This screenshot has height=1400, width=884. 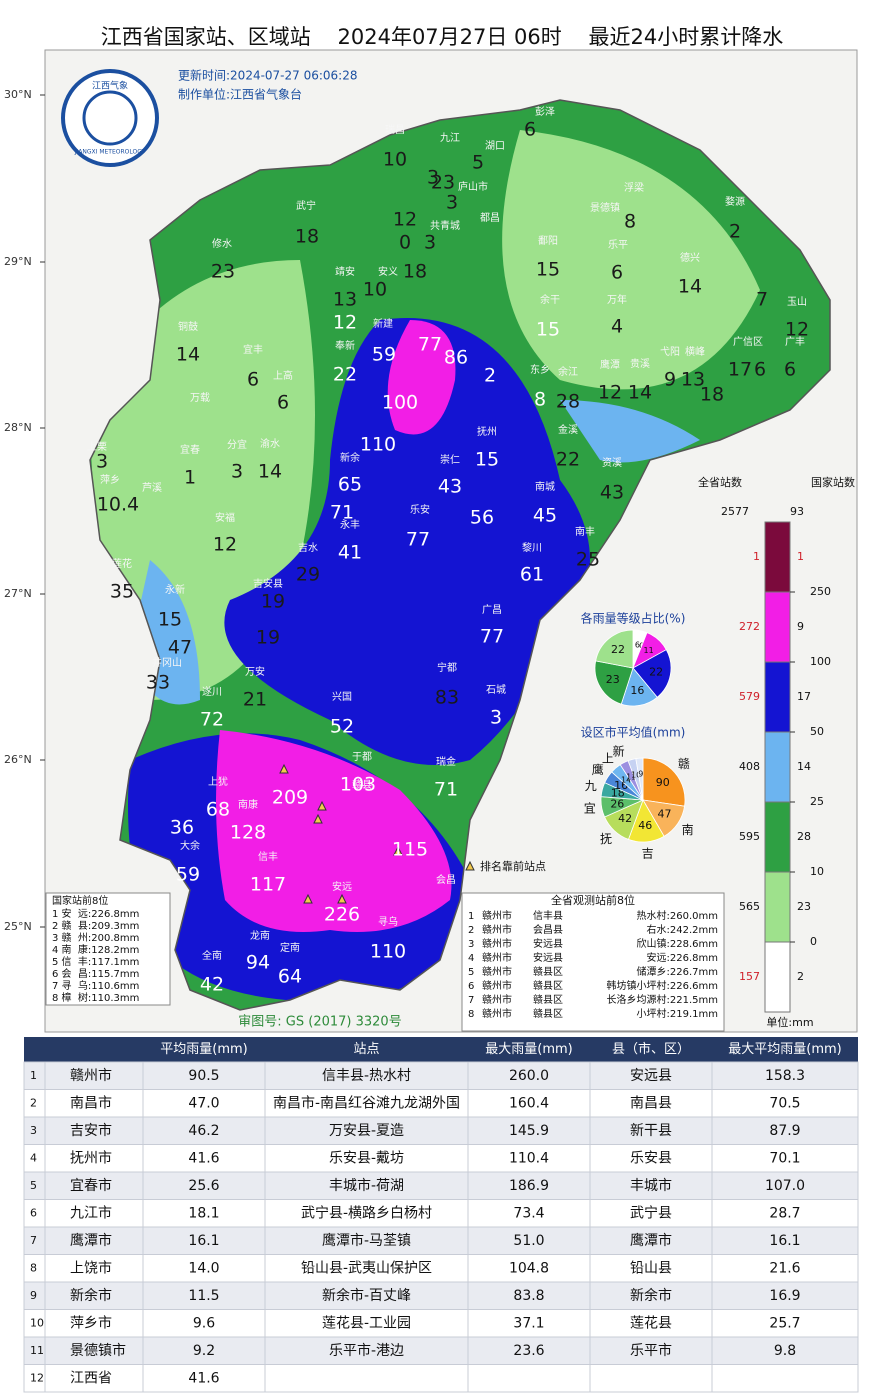 What do you see at coordinates (182, 828) in the screenshot?
I see `rainfall-label: 36` at bounding box center [182, 828].